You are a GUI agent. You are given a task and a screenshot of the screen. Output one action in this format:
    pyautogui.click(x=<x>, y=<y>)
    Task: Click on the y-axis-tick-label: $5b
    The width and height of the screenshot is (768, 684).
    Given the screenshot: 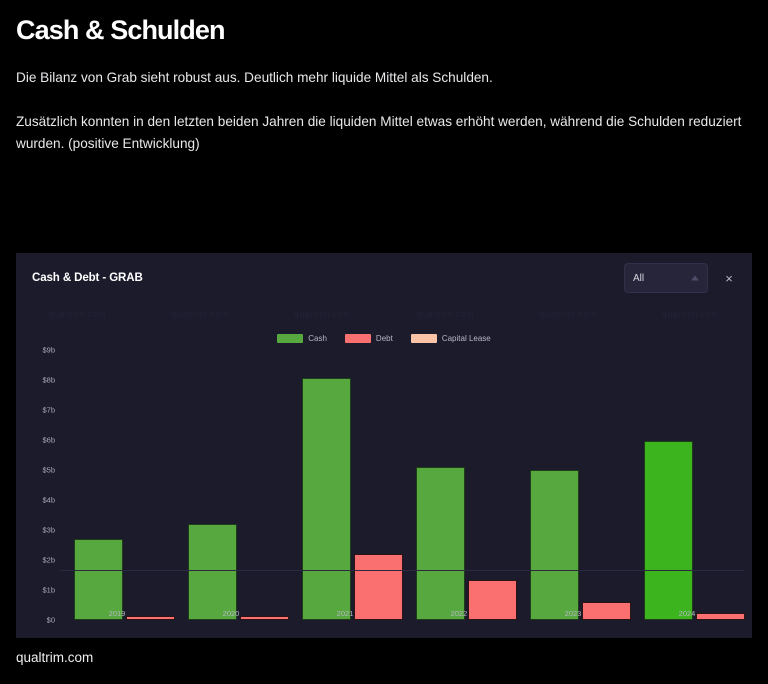 What is the action you would take?
    pyautogui.click(x=48, y=470)
    